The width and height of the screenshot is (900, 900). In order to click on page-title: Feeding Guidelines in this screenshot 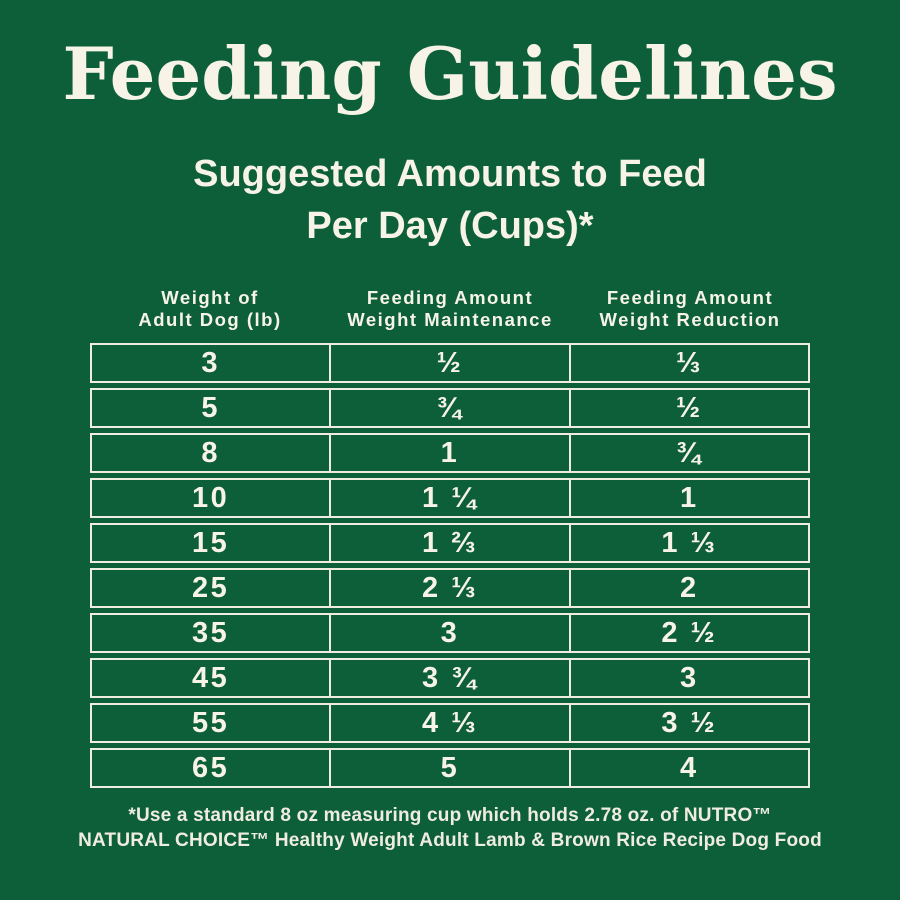, I will do `click(450, 73)`.